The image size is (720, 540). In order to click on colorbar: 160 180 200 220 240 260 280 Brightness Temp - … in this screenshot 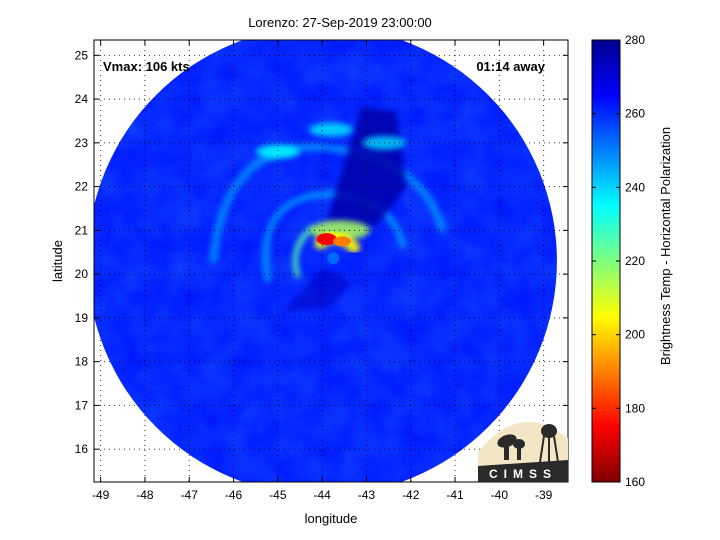, I will do `click(632, 261)`.